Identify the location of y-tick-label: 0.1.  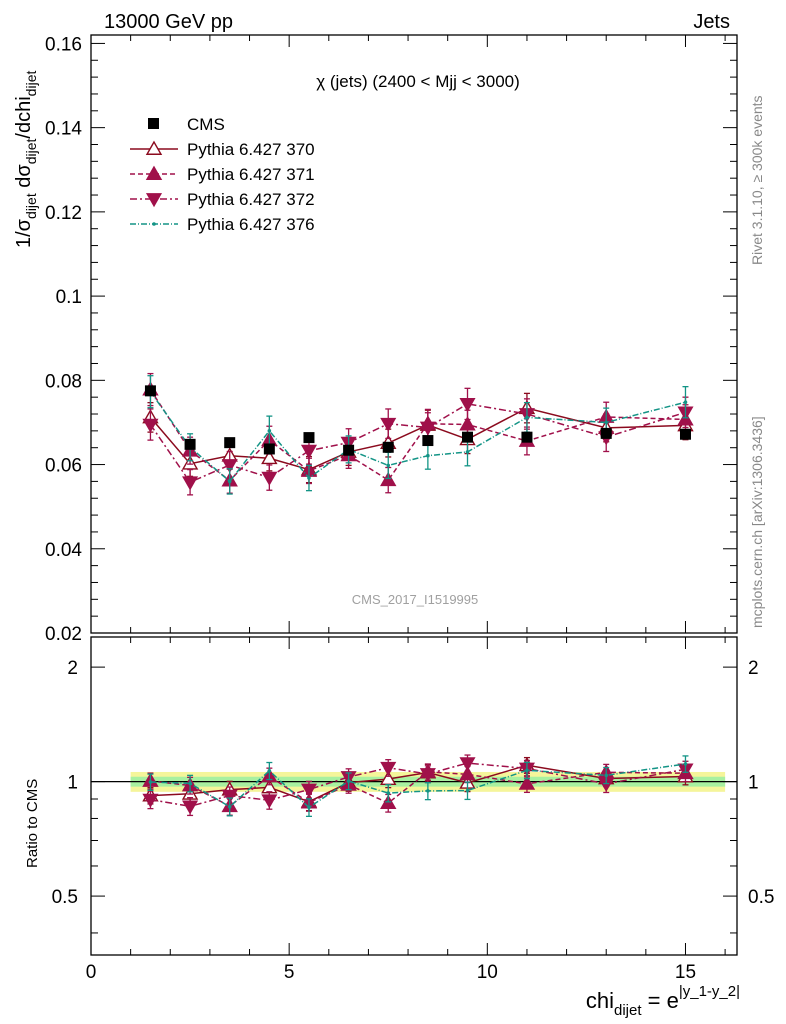
(69, 297).